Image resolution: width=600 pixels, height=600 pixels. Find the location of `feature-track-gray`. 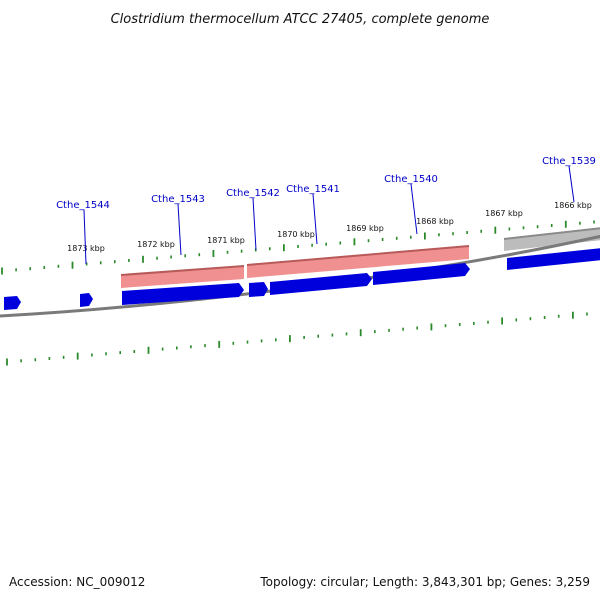

feature-track-gray is located at coordinates (552, 239).